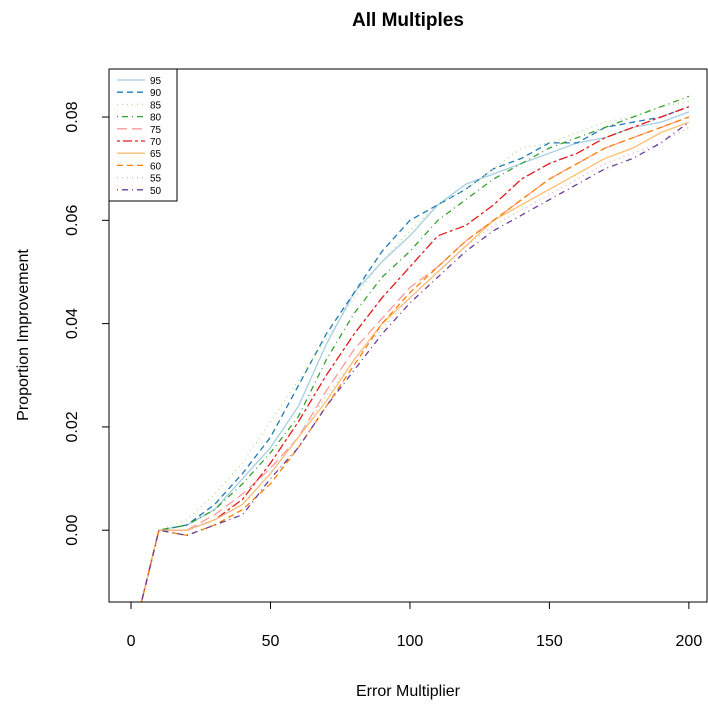 This screenshot has height=709, width=708. What do you see at coordinates (156, 93) in the screenshot?
I see `legend-label: 90` at bounding box center [156, 93].